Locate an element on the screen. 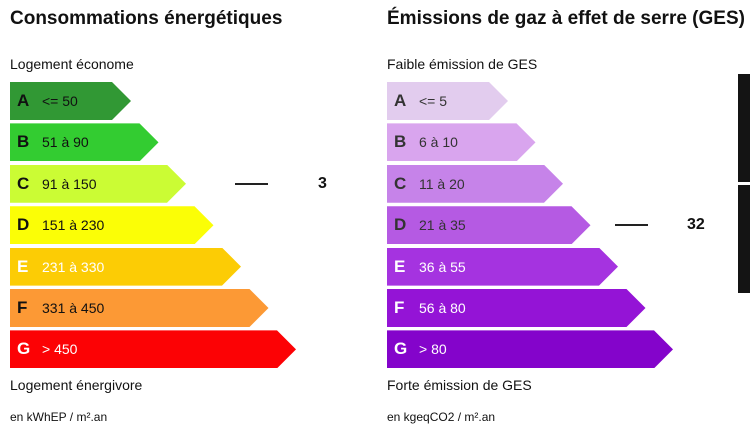 This screenshot has height=432, width=750. class-range: 231 à 330 is located at coordinates (73, 266).